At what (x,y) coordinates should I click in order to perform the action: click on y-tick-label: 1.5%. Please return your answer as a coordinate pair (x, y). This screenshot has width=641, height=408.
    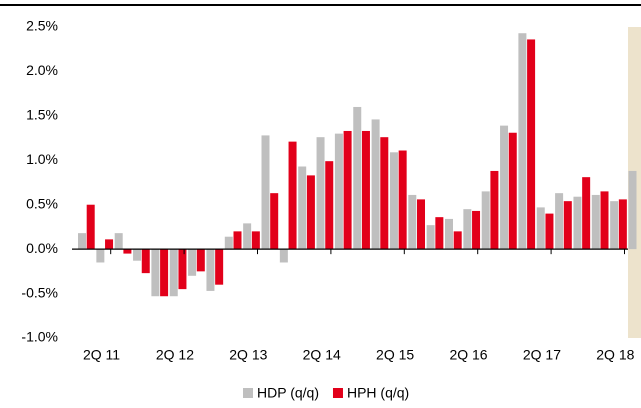
    Looking at the image, I should click on (42, 115).